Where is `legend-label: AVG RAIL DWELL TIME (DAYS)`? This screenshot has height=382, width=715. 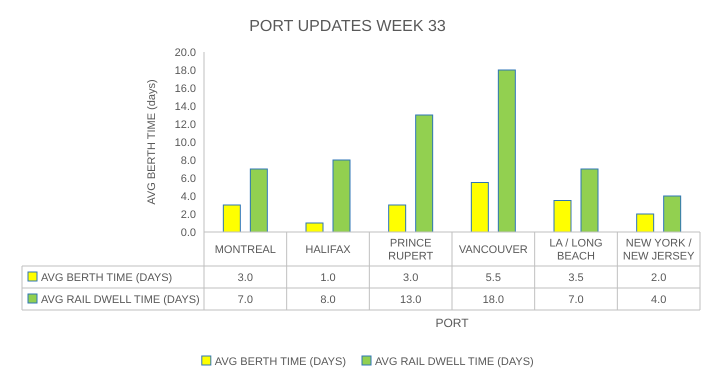 legend-label: AVG RAIL DWELL TIME (DAYS) is located at coordinates (120, 300).